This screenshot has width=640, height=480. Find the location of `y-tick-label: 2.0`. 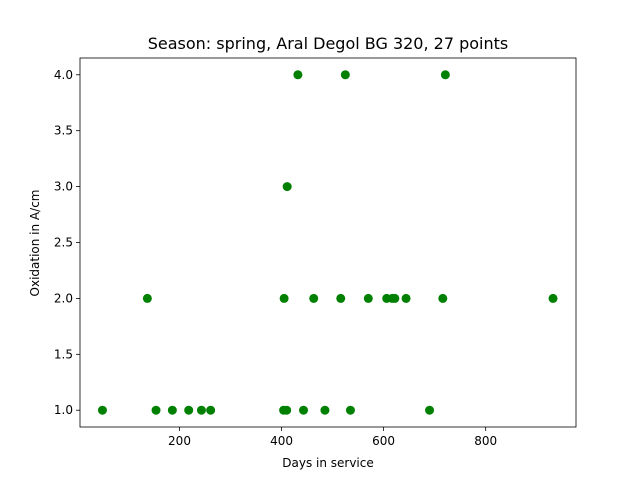

y-tick-label: 2.0 is located at coordinates (63, 298).